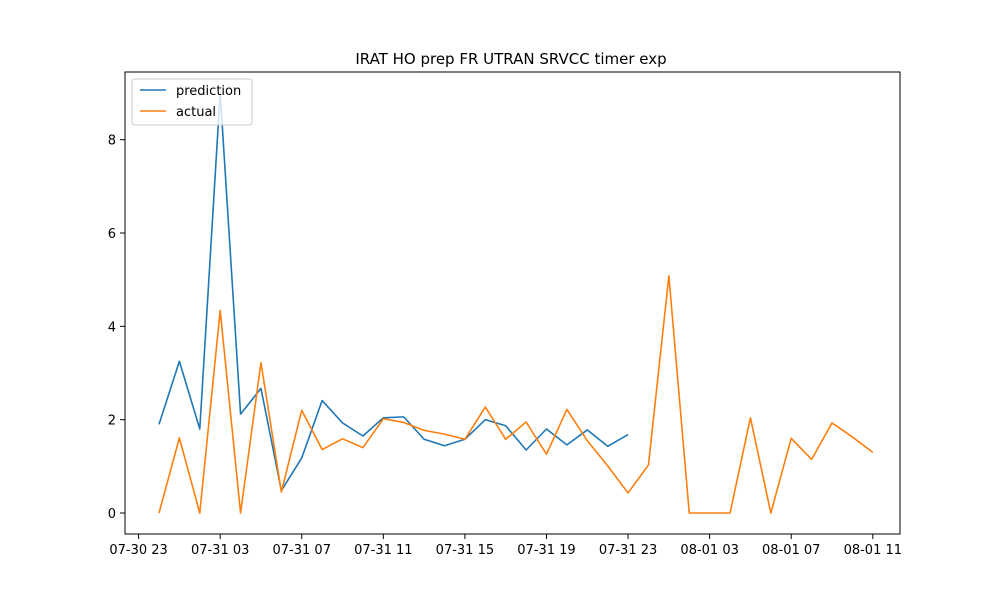 The image size is (1000, 600). I want to click on x-tick-label: 07-31 15, so click(465, 550).